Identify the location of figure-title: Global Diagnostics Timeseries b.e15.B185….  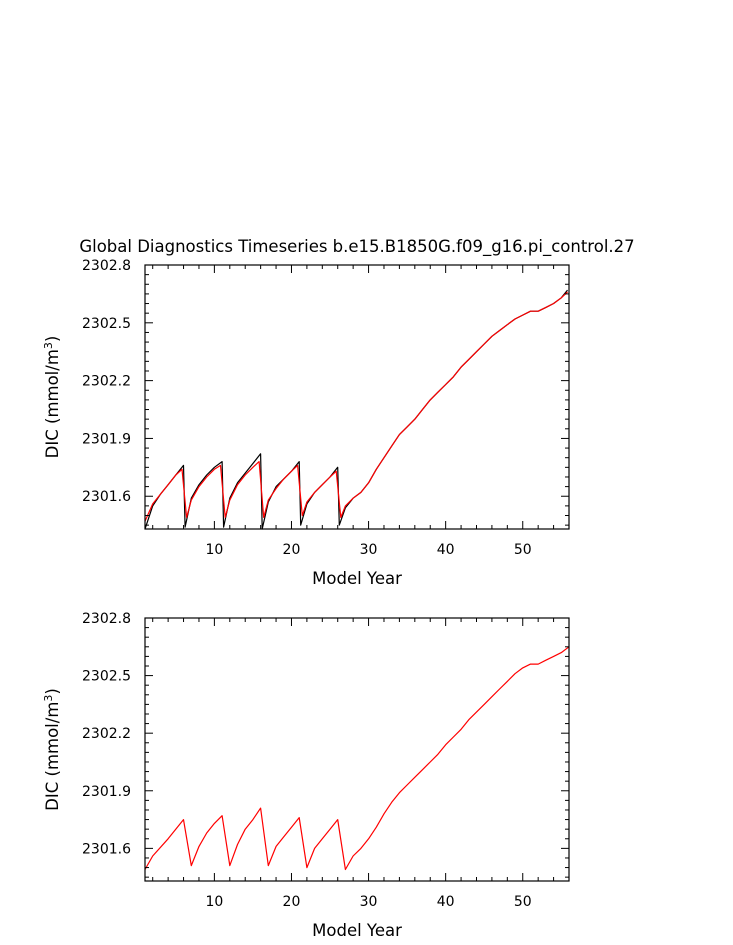
(356, 247).